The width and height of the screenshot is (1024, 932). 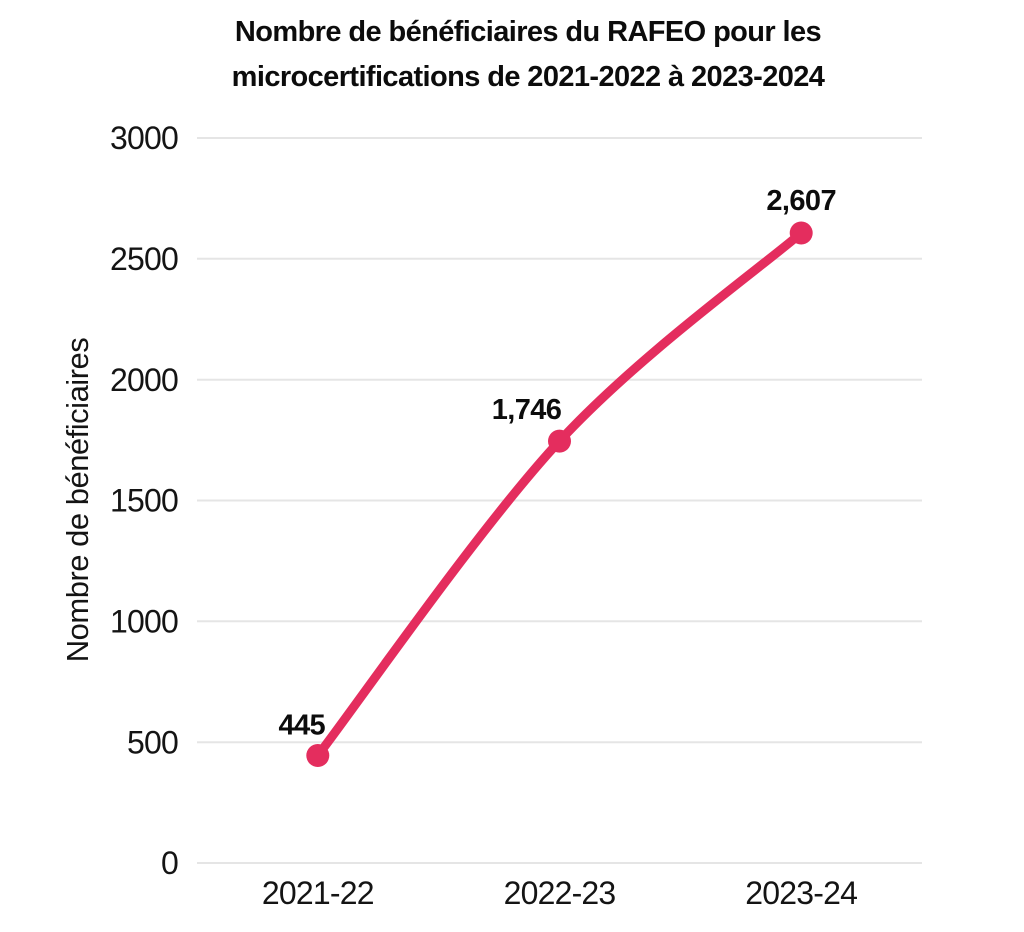 I want to click on data-value-label-2023-24: 2,607, so click(x=801, y=201).